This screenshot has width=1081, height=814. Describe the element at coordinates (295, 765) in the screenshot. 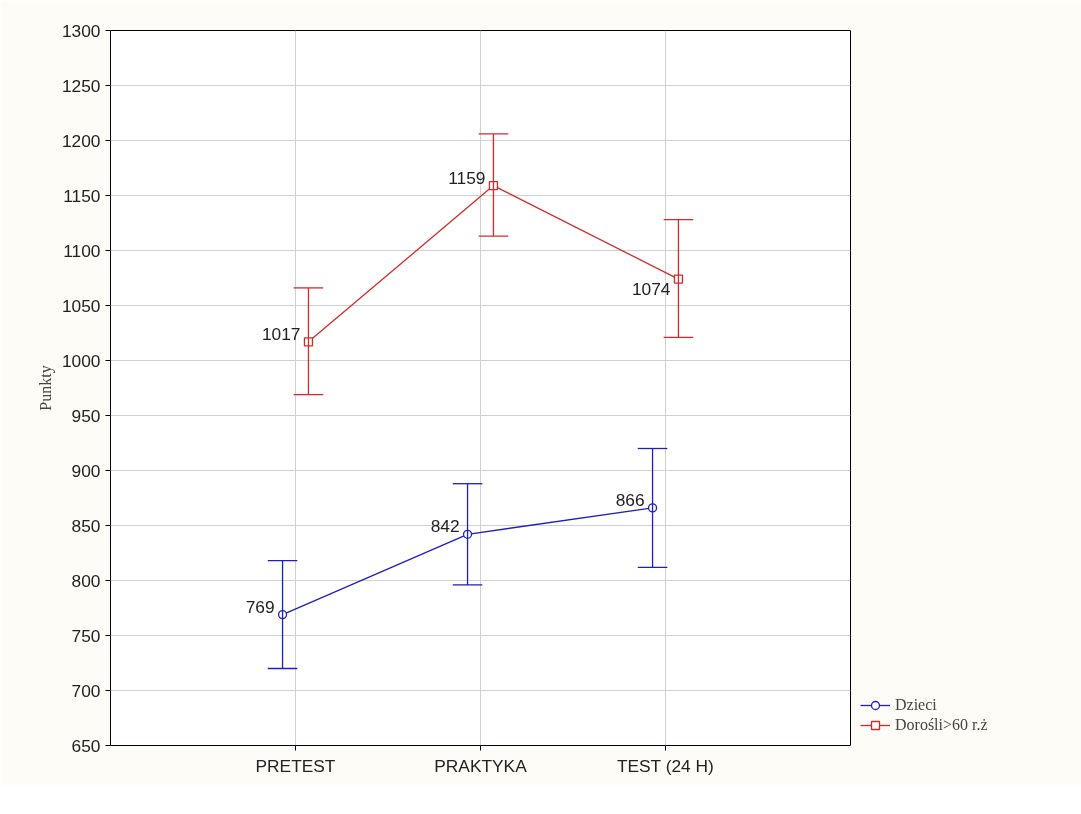

I see `x-tick-label: PRETEST` at that location.